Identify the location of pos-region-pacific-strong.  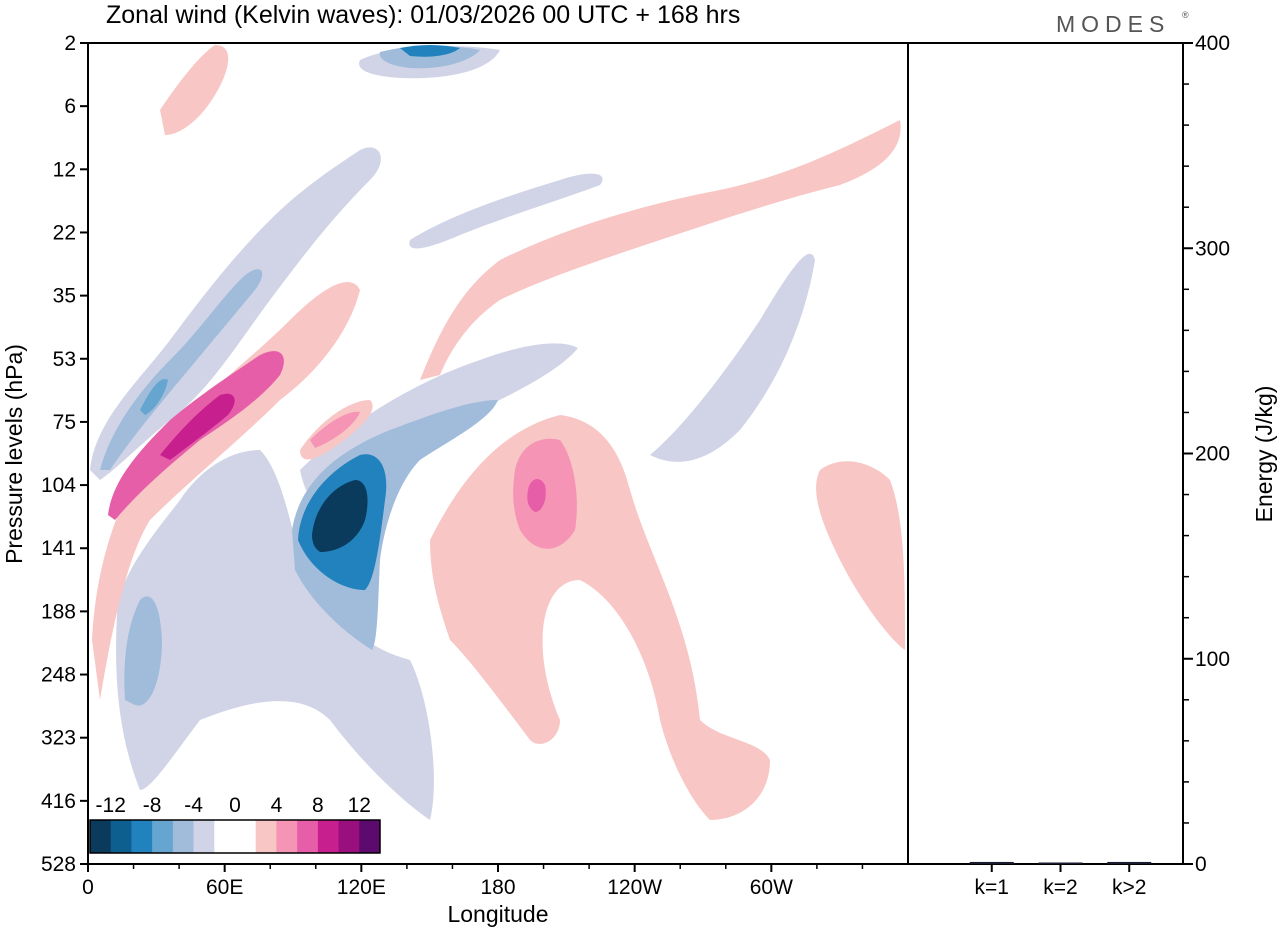
(536, 495).